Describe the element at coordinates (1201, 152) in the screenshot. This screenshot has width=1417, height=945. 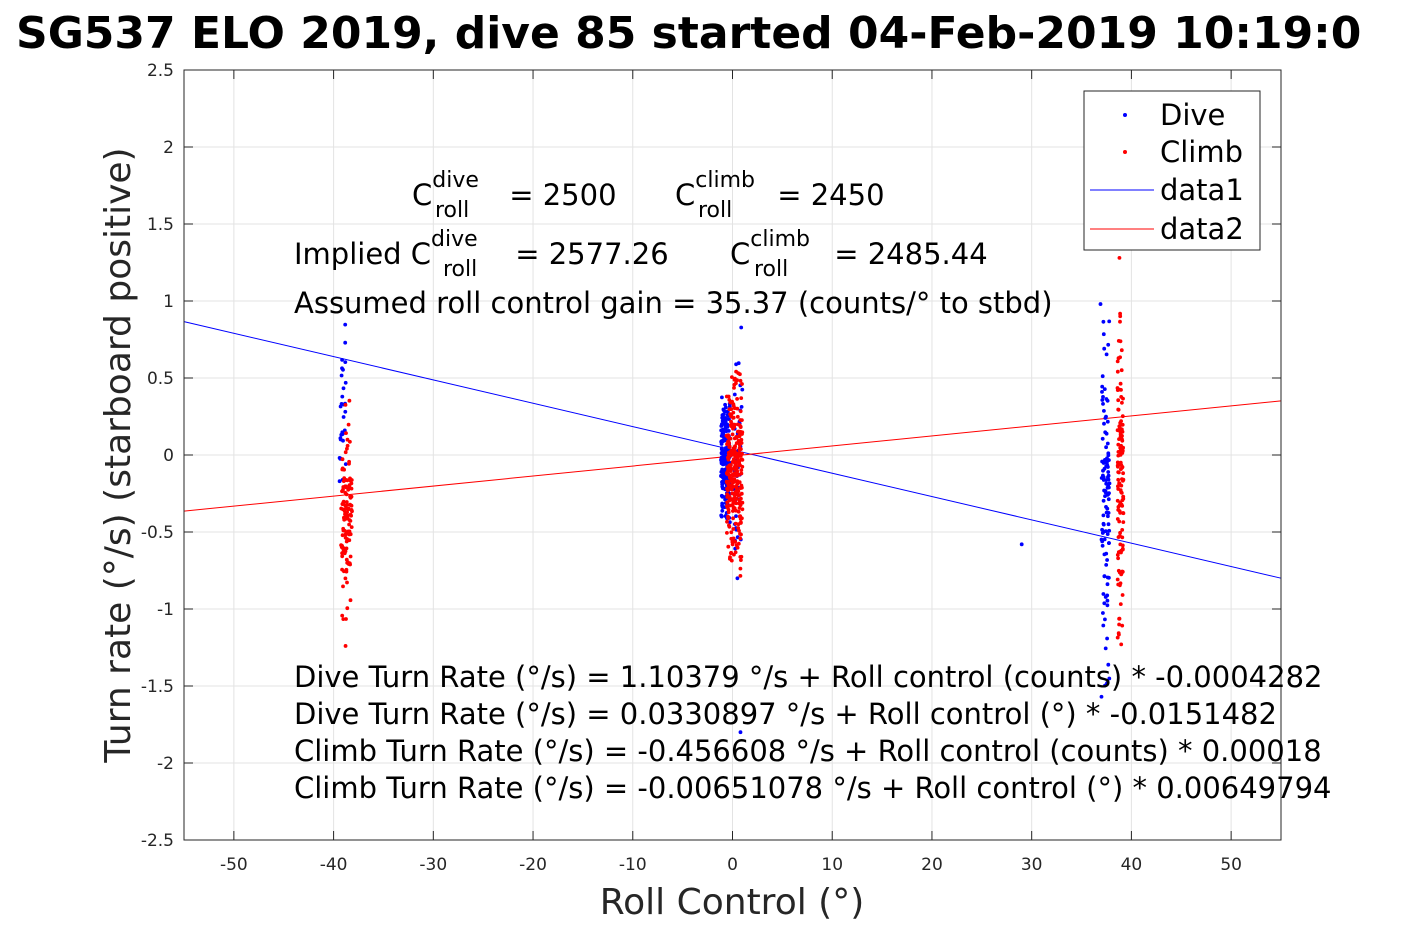
I see `legend-climb-label: Climb` at that location.